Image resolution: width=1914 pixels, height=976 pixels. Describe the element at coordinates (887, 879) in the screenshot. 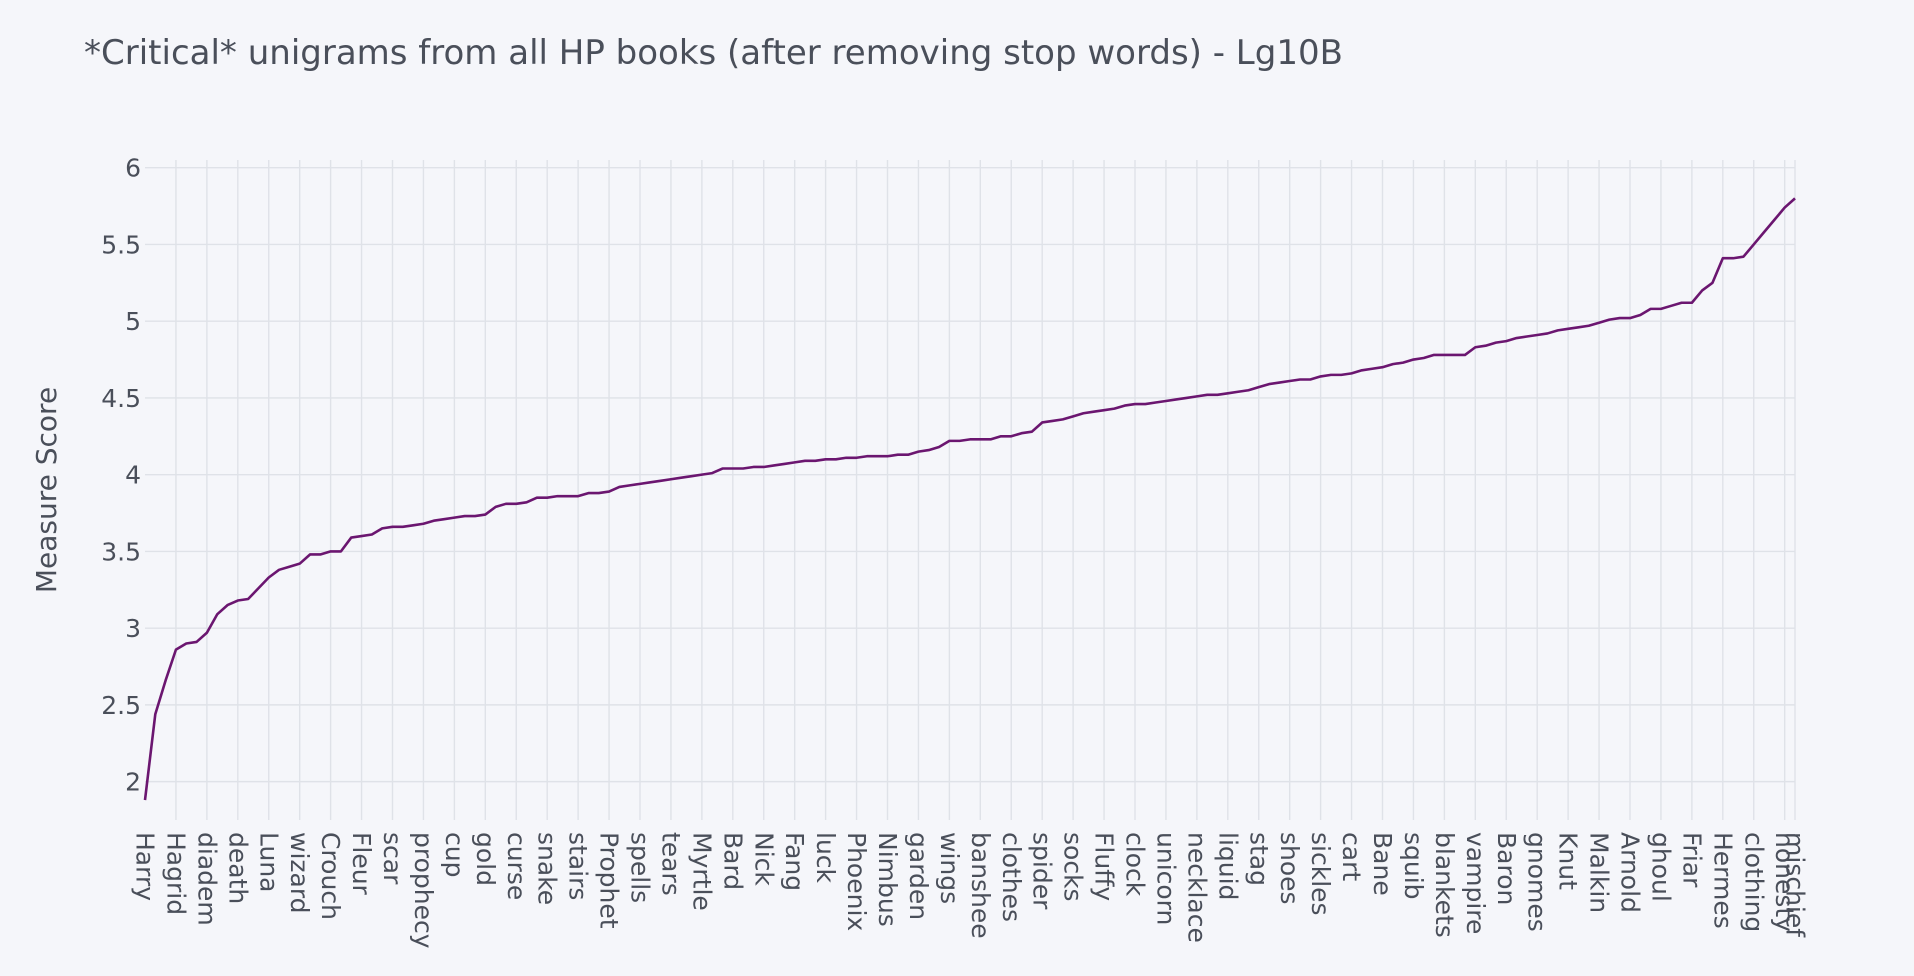

I see `x-tick-label: Nimbus` at that location.